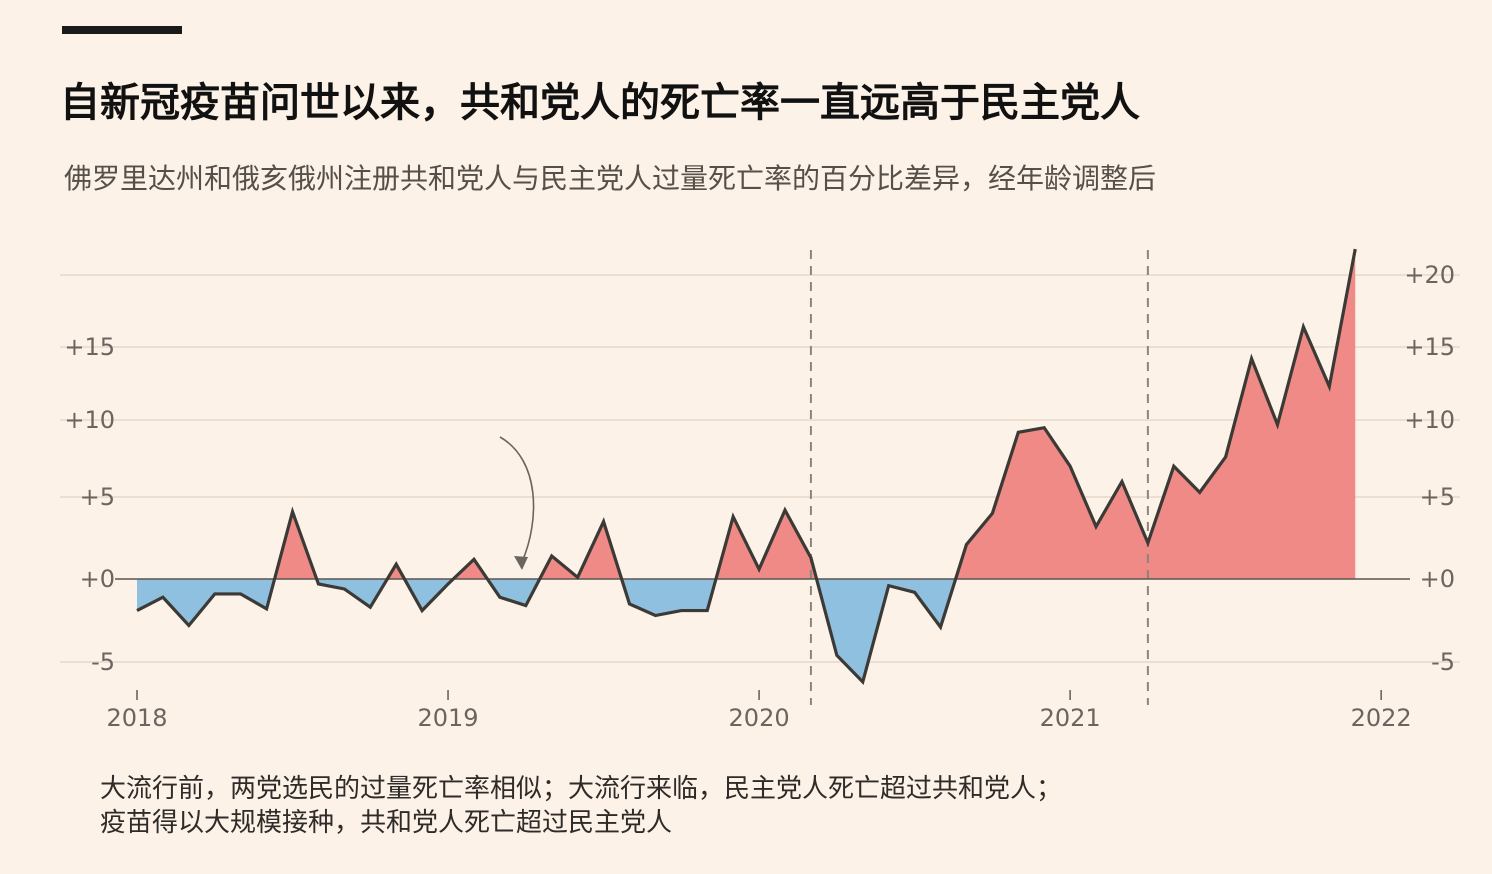  What do you see at coordinates (600, 103) in the screenshot?
I see `chart-title: 自新冠疫苗问世以来，共和党人的死亡率一直远高于民主党人` at bounding box center [600, 103].